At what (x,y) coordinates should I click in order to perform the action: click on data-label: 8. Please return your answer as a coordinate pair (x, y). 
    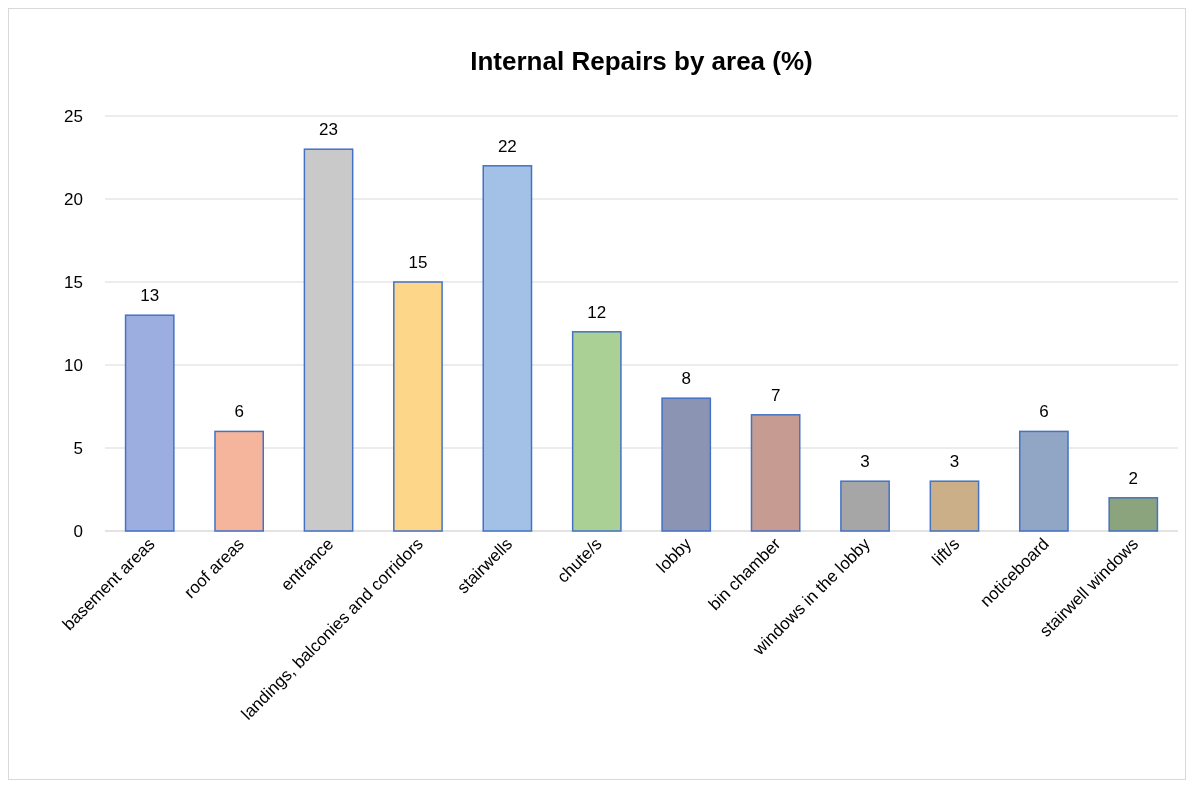
    Looking at the image, I should click on (686, 379).